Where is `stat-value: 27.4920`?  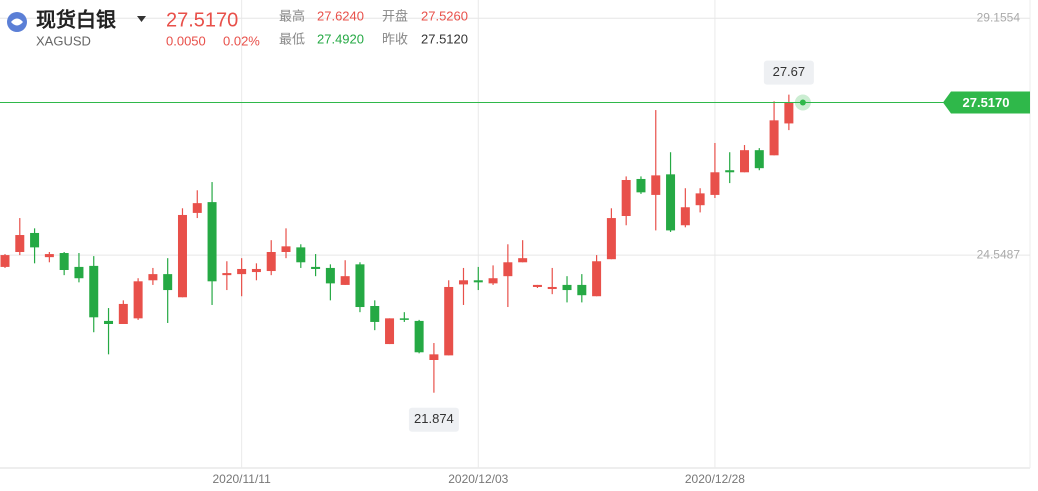
stat-value: 27.4920 is located at coordinates (340, 38).